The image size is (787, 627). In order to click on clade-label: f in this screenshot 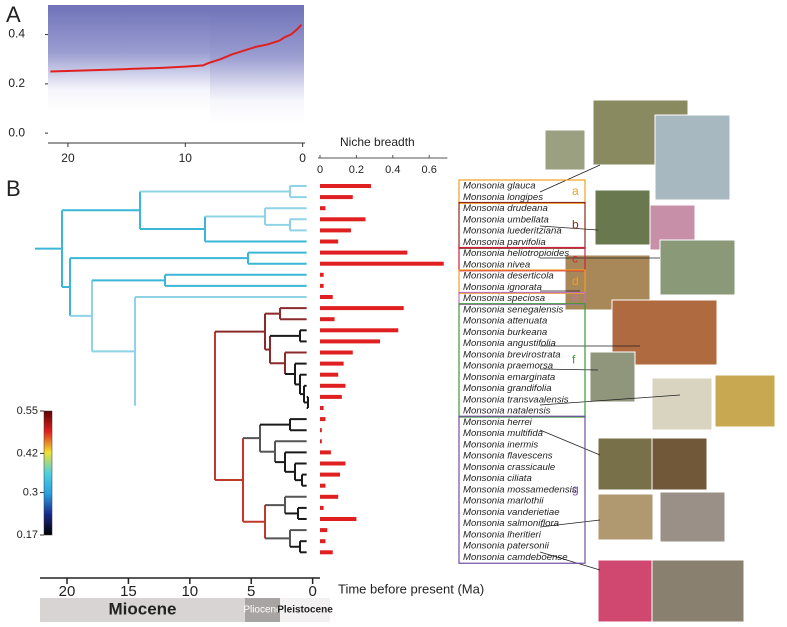, I will do `click(574, 360)`.